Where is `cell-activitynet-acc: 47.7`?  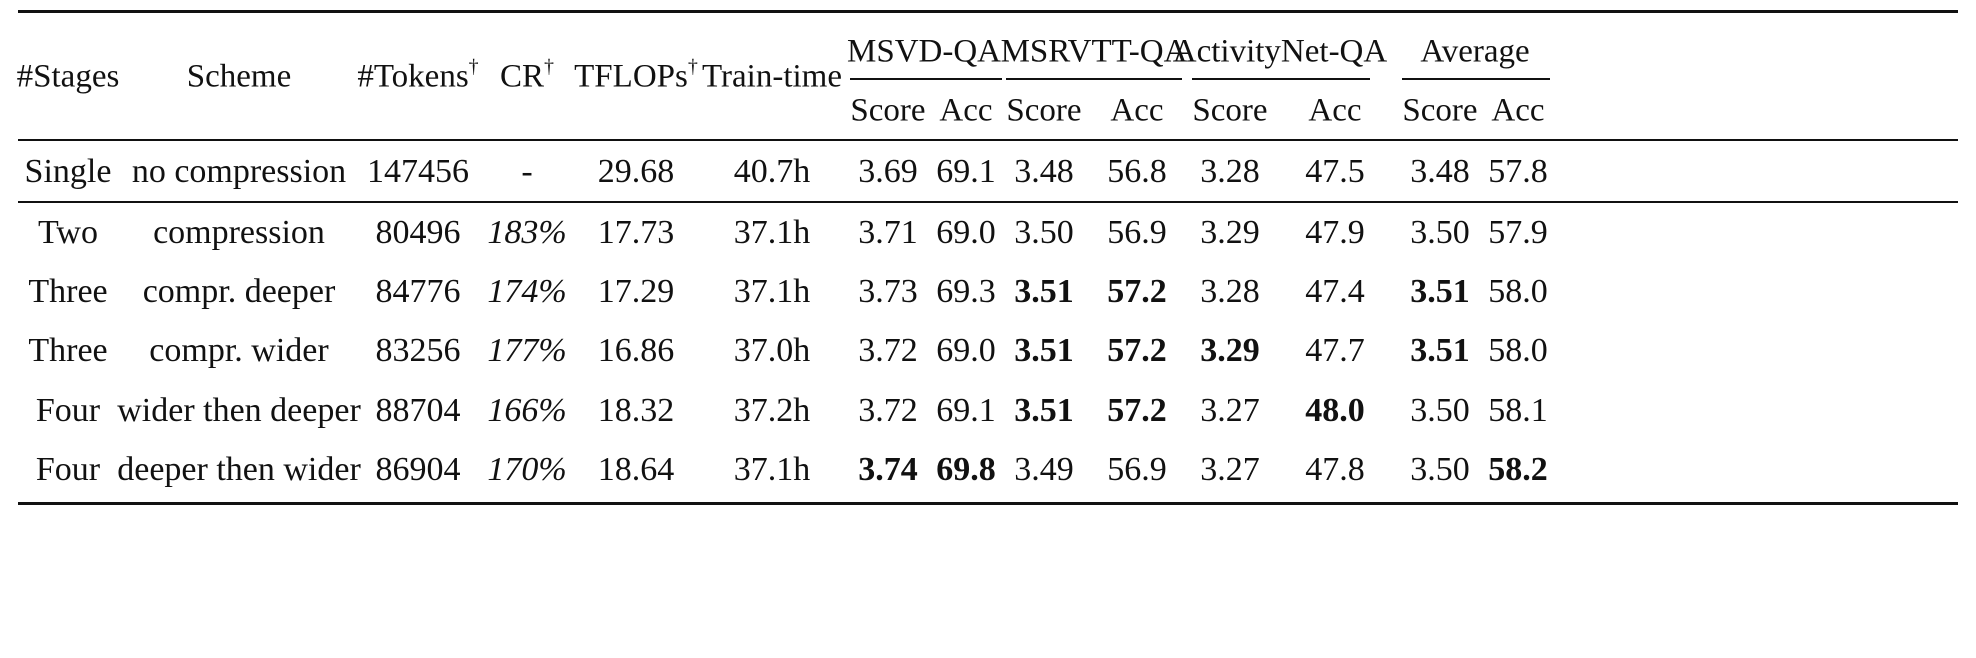 cell-activitynet-acc: 47.7 is located at coordinates (1335, 350).